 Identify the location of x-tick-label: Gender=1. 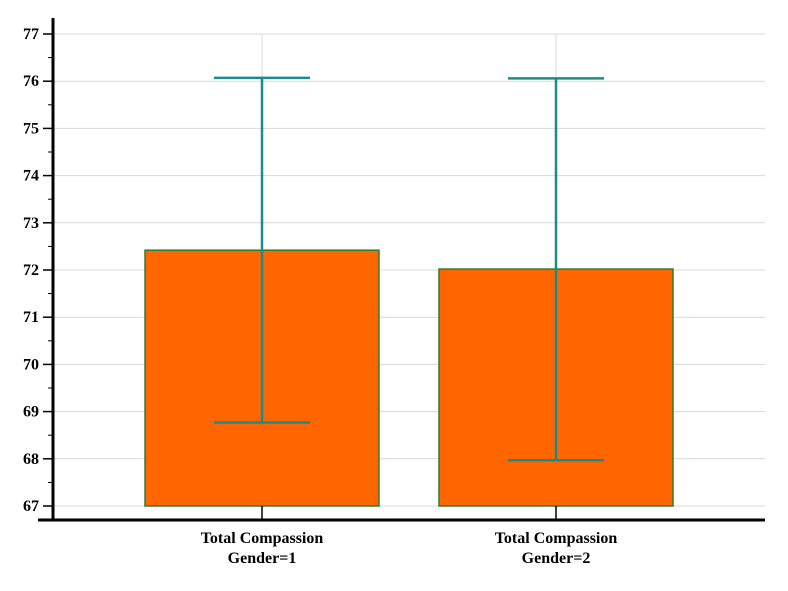
(262, 558).